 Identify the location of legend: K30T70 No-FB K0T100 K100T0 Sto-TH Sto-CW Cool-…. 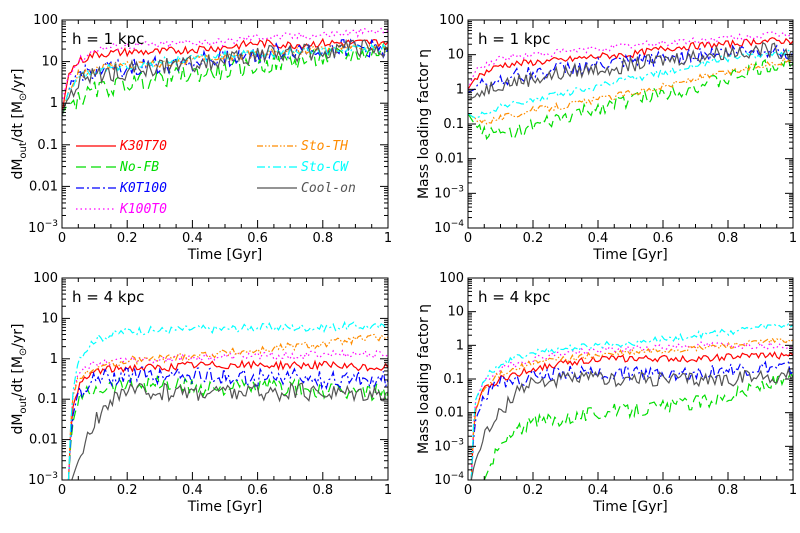
(216, 178).